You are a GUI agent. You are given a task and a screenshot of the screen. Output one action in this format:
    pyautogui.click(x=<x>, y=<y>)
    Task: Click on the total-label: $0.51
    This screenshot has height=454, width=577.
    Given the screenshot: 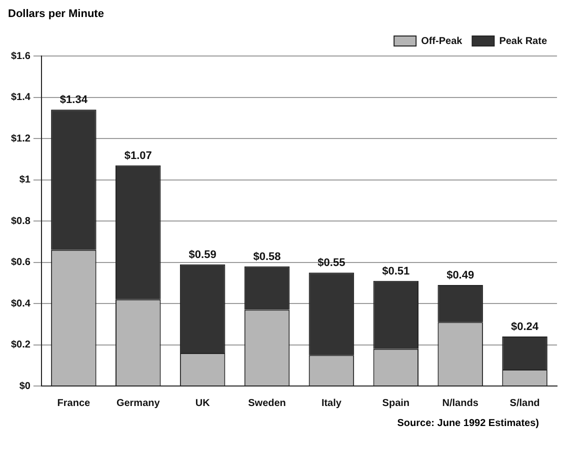 What is the action you would take?
    pyautogui.click(x=396, y=271)
    